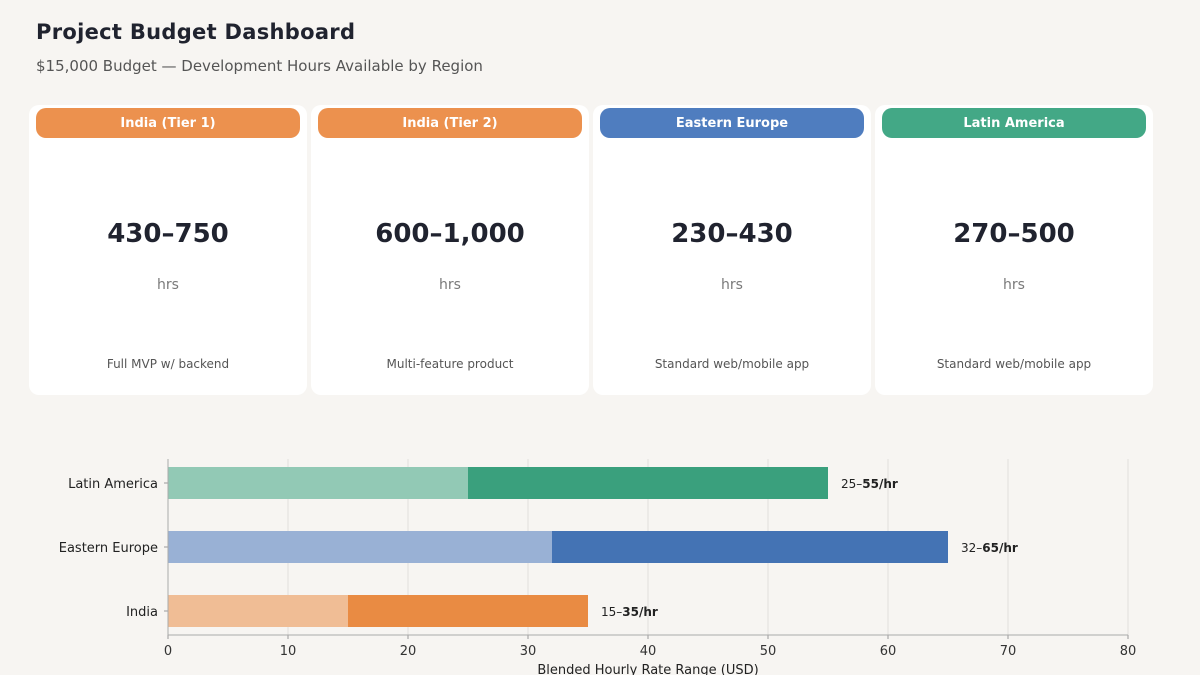 The image size is (1200, 675). Describe the element at coordinates (732, 123) in the screenshot. I see `card-region-badge: Eastern Europe` at that location.